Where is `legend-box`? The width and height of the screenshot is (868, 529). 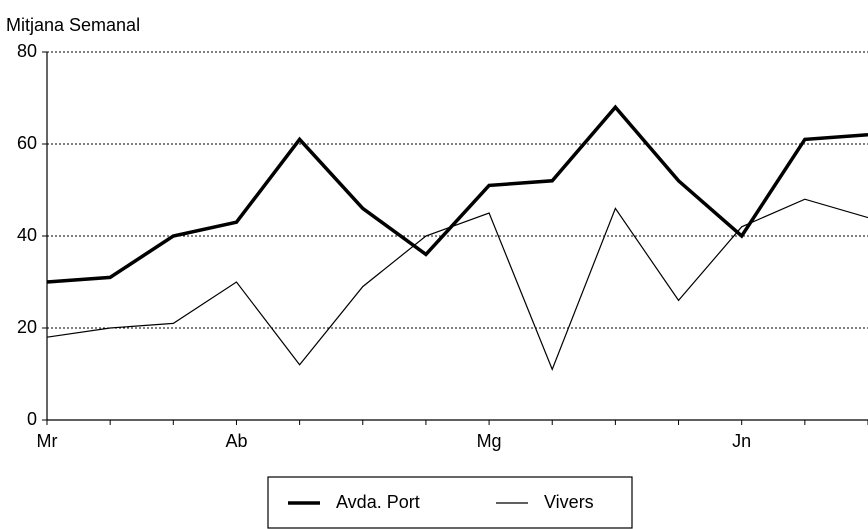 legend-box is located at coordinates (450, 502).